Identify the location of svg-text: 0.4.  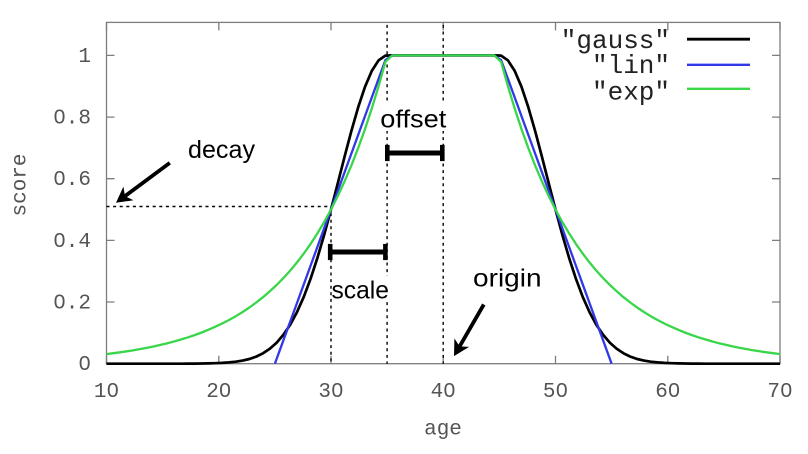
(72, 242).